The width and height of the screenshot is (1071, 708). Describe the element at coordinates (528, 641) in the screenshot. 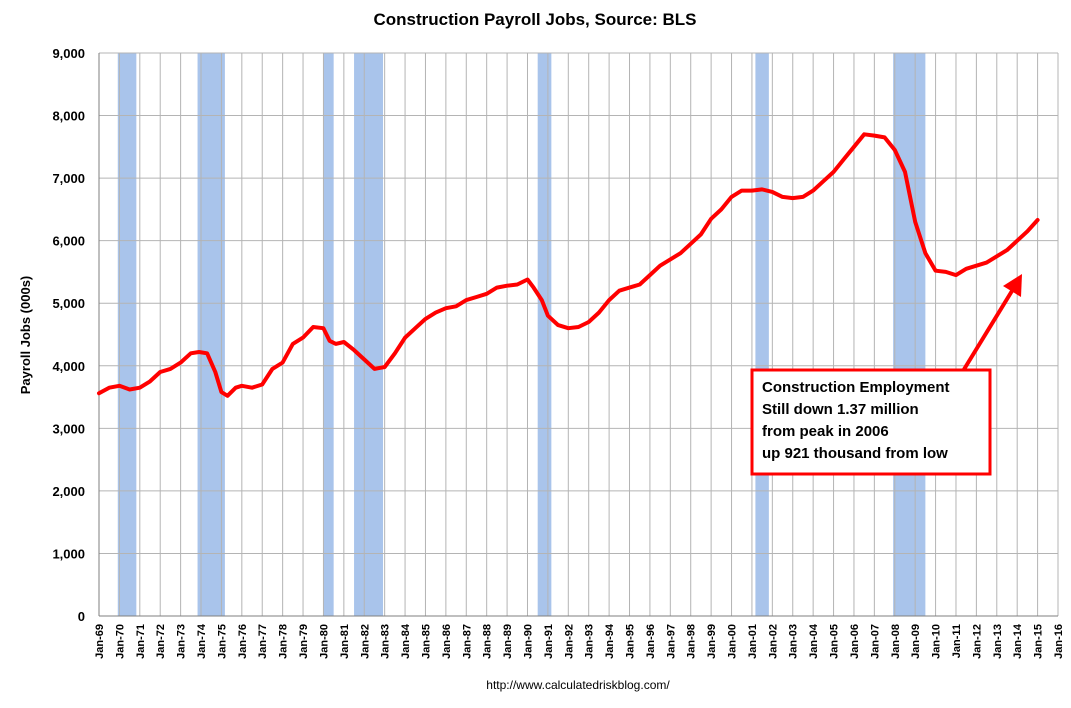

I see `x-tick-label: Jan-90` at that location.